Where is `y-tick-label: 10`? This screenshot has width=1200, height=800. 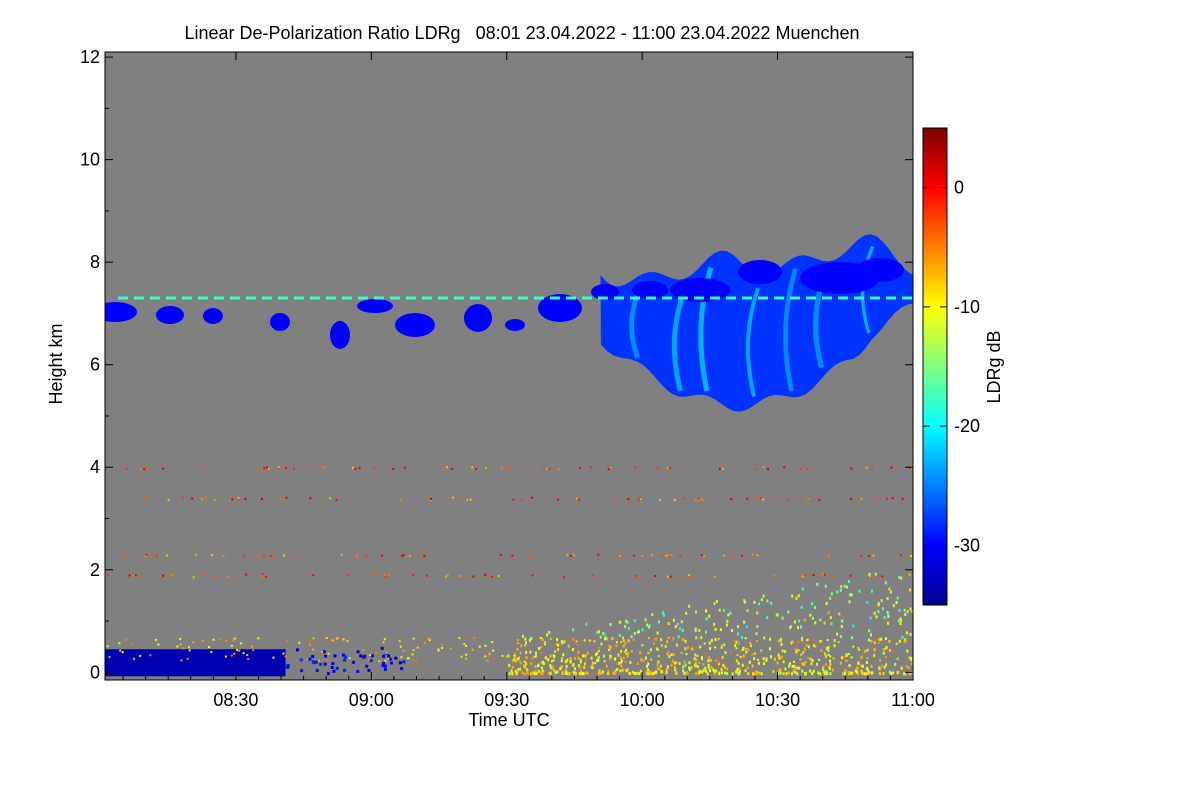 y-tick-label: 10 is located at coordinates (90, 160).